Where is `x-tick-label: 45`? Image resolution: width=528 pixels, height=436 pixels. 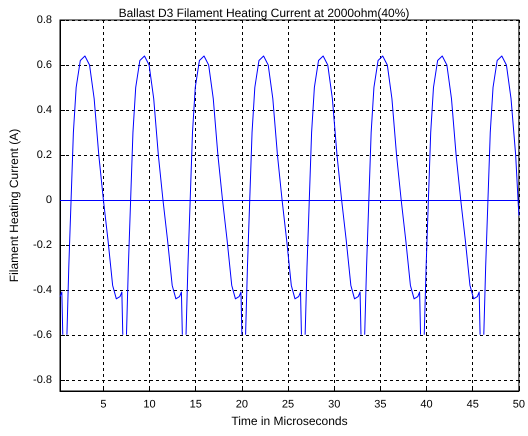 x-tick-label: 45 is located at coordinates (472, 404).